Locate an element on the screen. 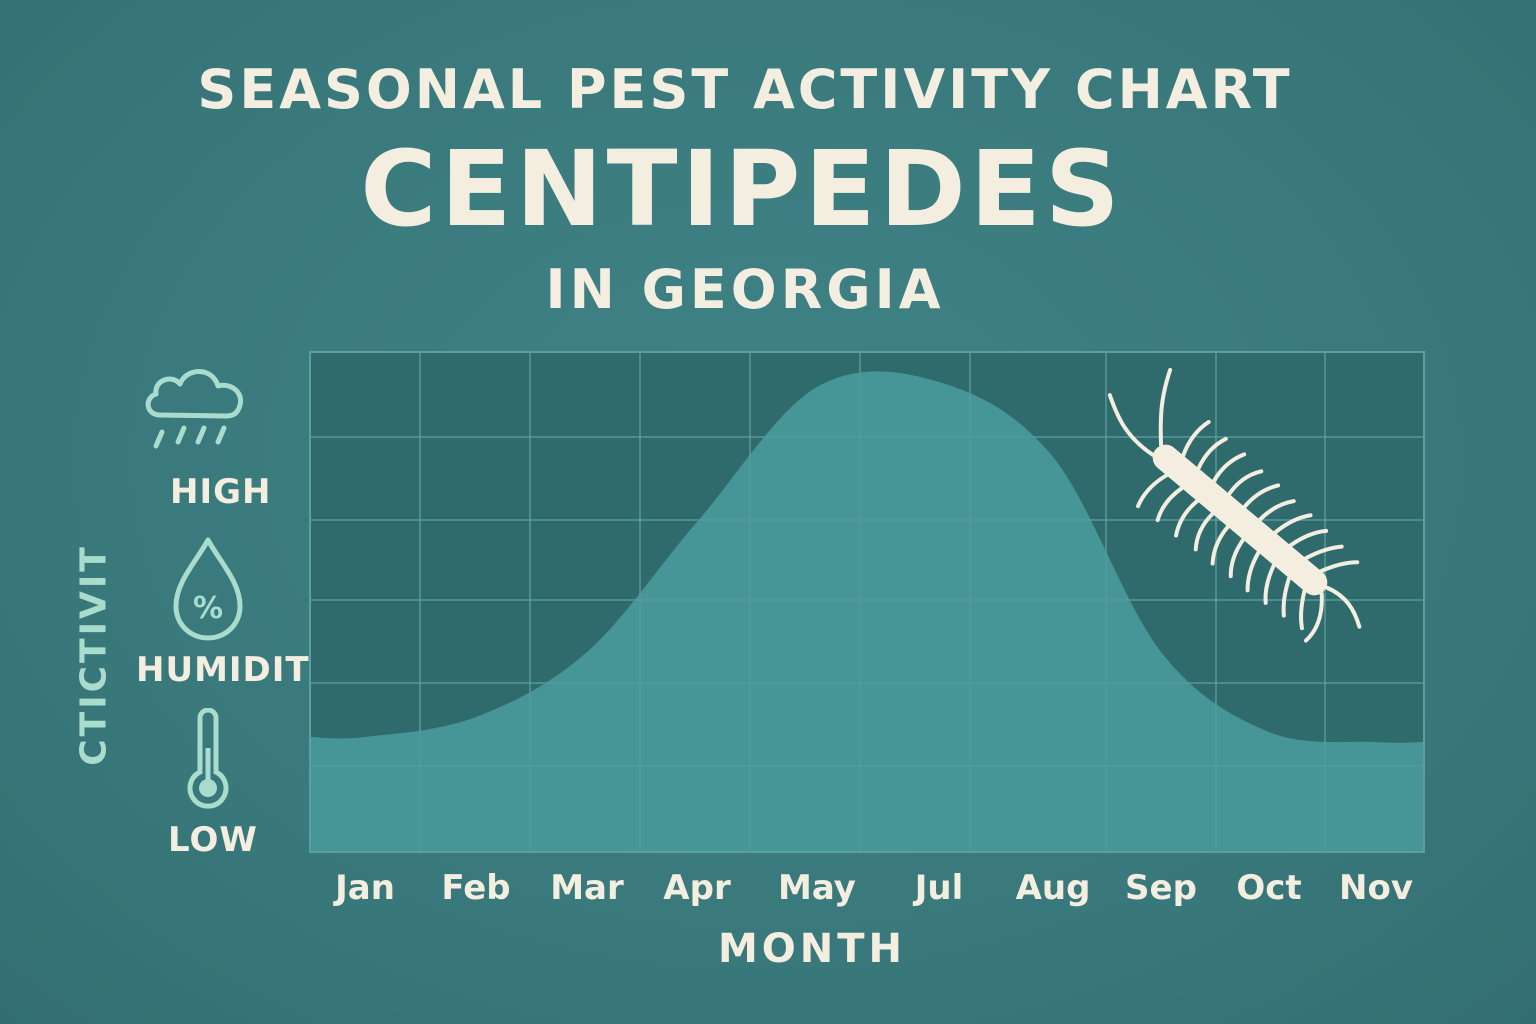 This screenshot has width=1536, height=1024. thermometer-icon is located at coordinates (208, 758).